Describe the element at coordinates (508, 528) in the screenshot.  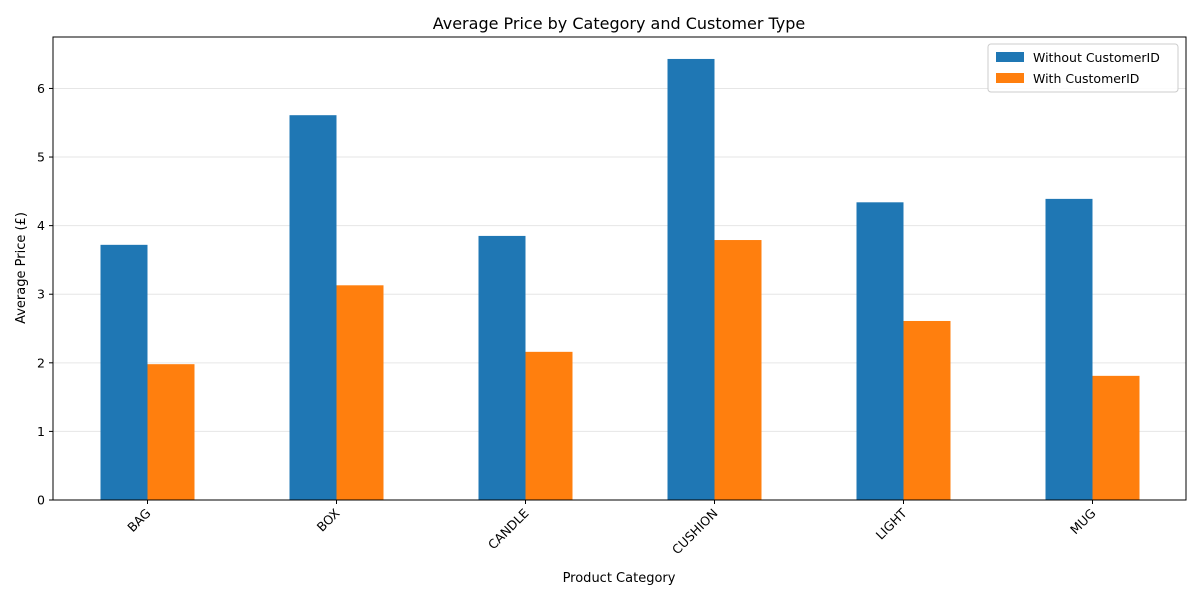
I see `x-tick-label: CANDLE` at that location.